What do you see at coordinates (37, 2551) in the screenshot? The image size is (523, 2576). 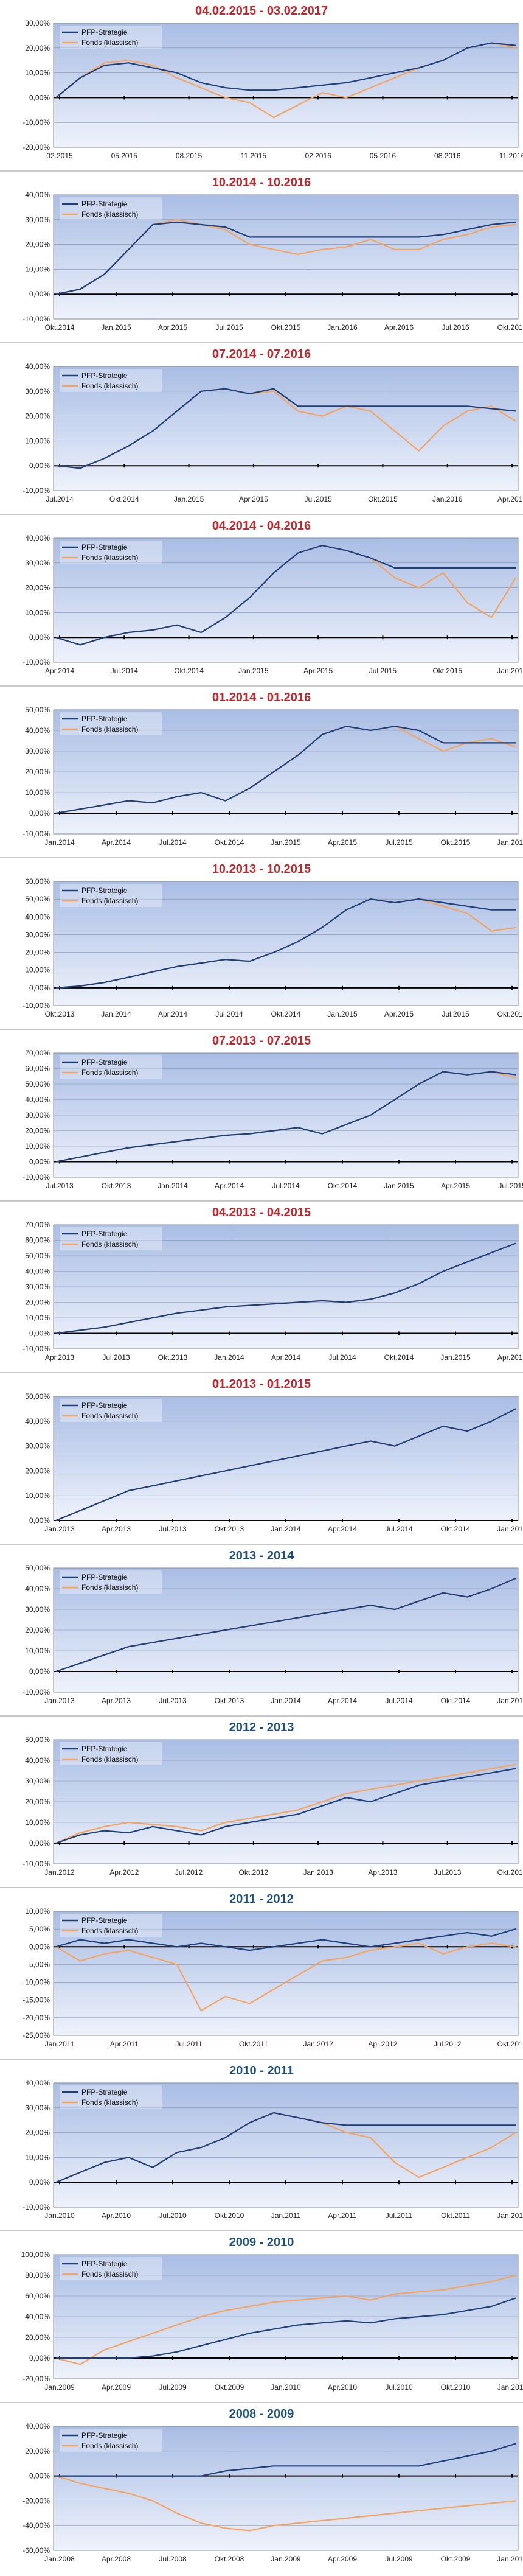 I see `y-tick-label: -60,00%` at bounding box center [37, 2551].